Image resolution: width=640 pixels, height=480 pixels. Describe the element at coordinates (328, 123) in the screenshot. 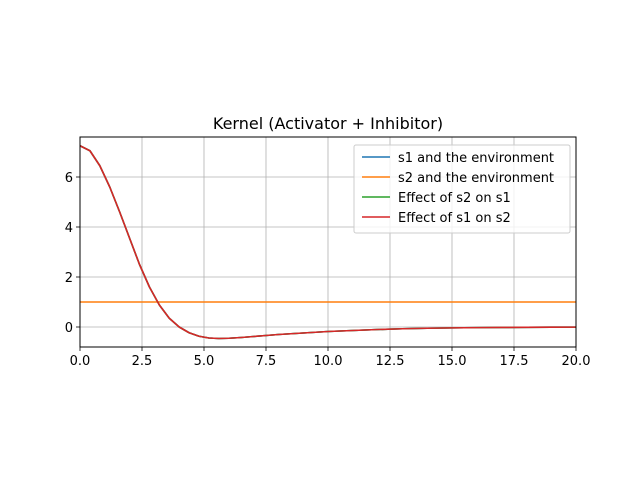

I see `chart-title: Kernel (Activator + Inhibitor)` at that location.